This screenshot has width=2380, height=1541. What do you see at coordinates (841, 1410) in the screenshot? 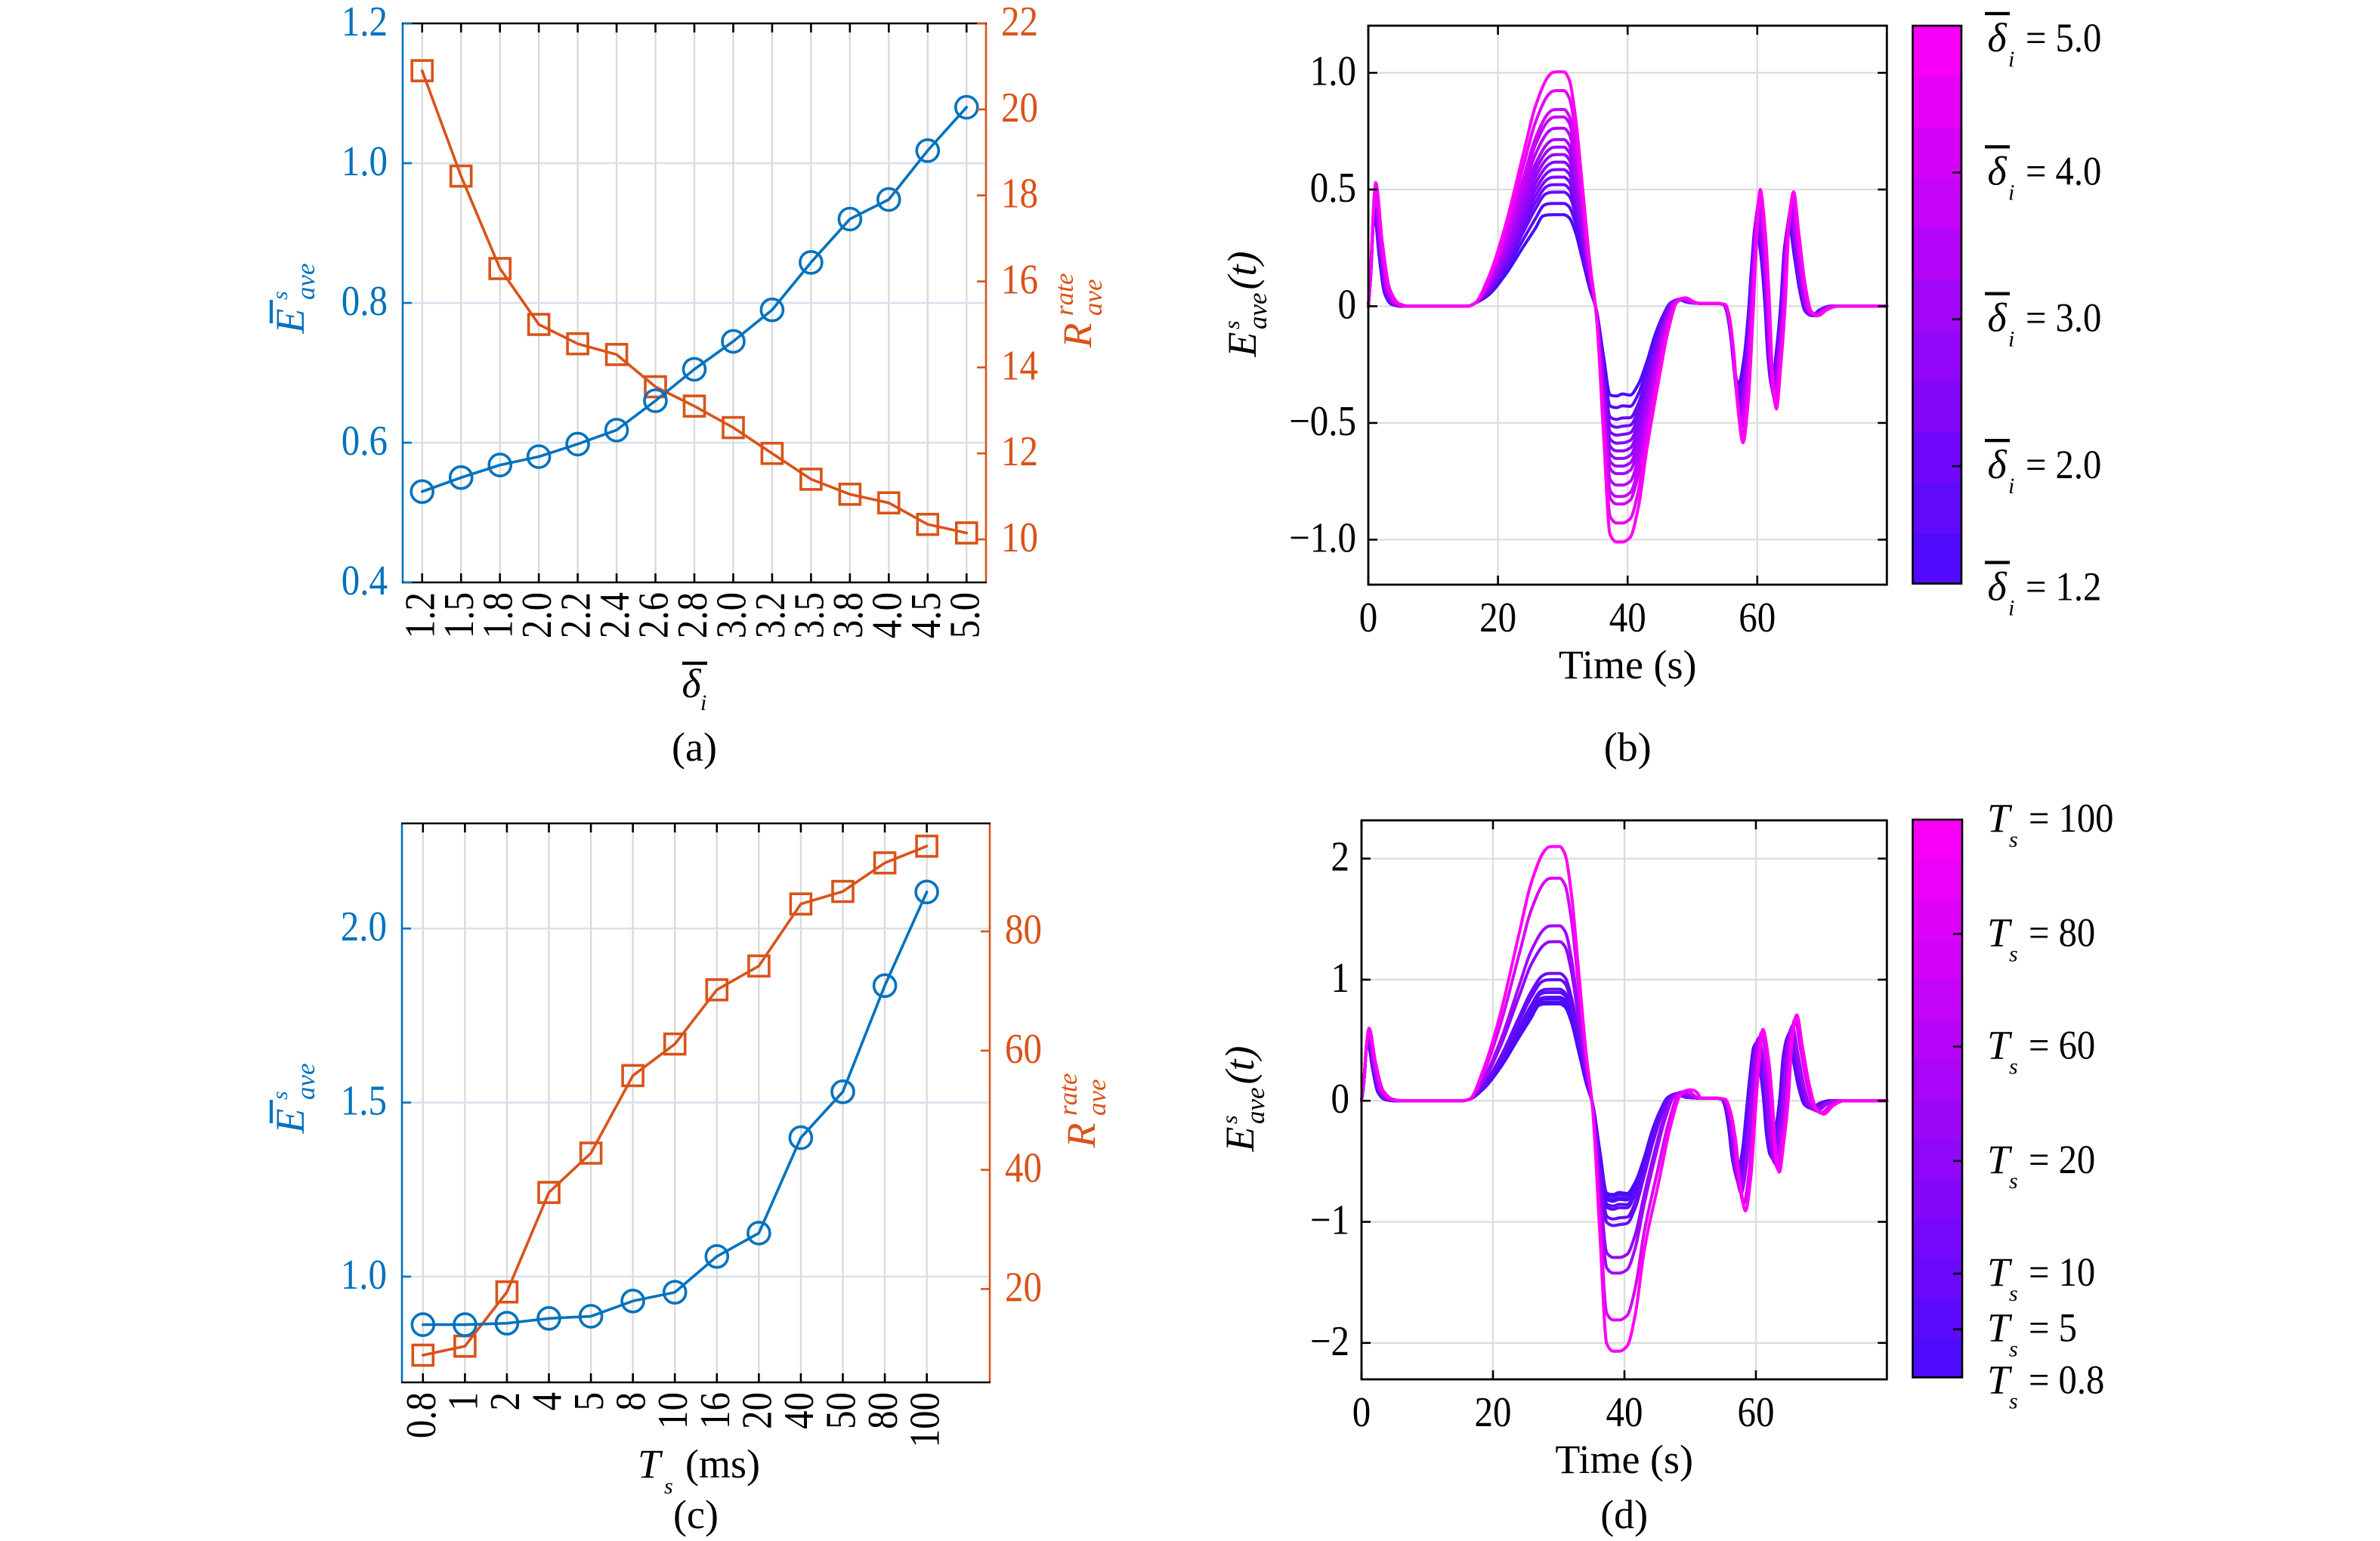
I see `svg-text: 50` at bounding box center [841, 1410].